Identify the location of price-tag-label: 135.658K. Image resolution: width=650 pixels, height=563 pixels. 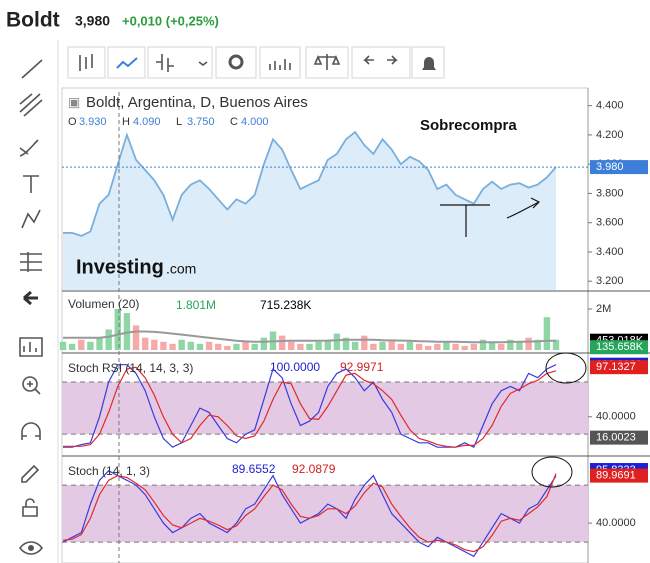
(620, 347).